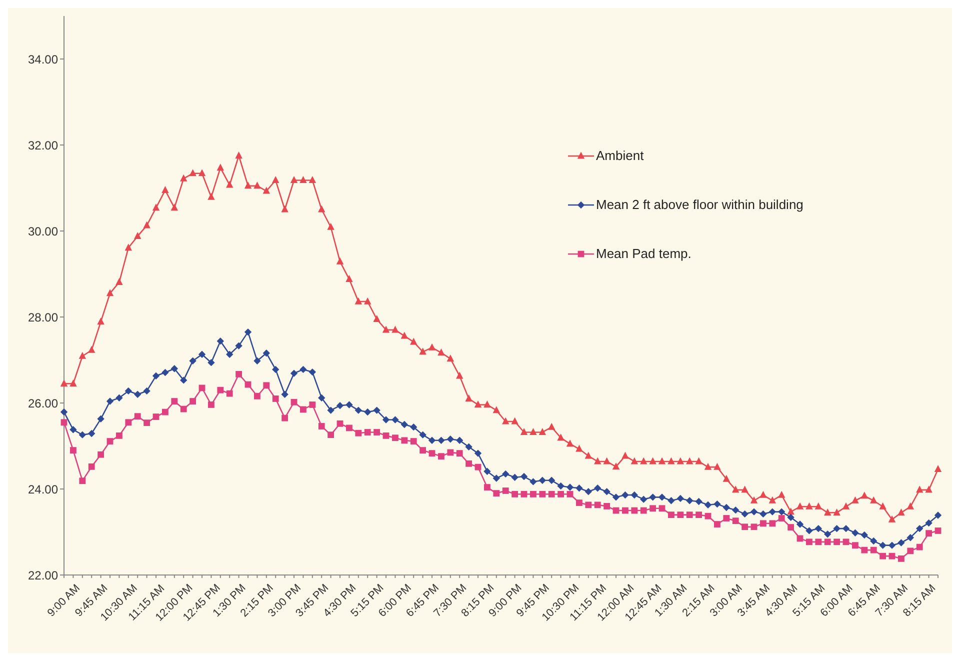 Image resolution: width=960 pixels, height=661 pixels. Describe the element at coordinates (644, 253) in the screenshot. I see `legend-label: Mean Pad temp.` at that location.